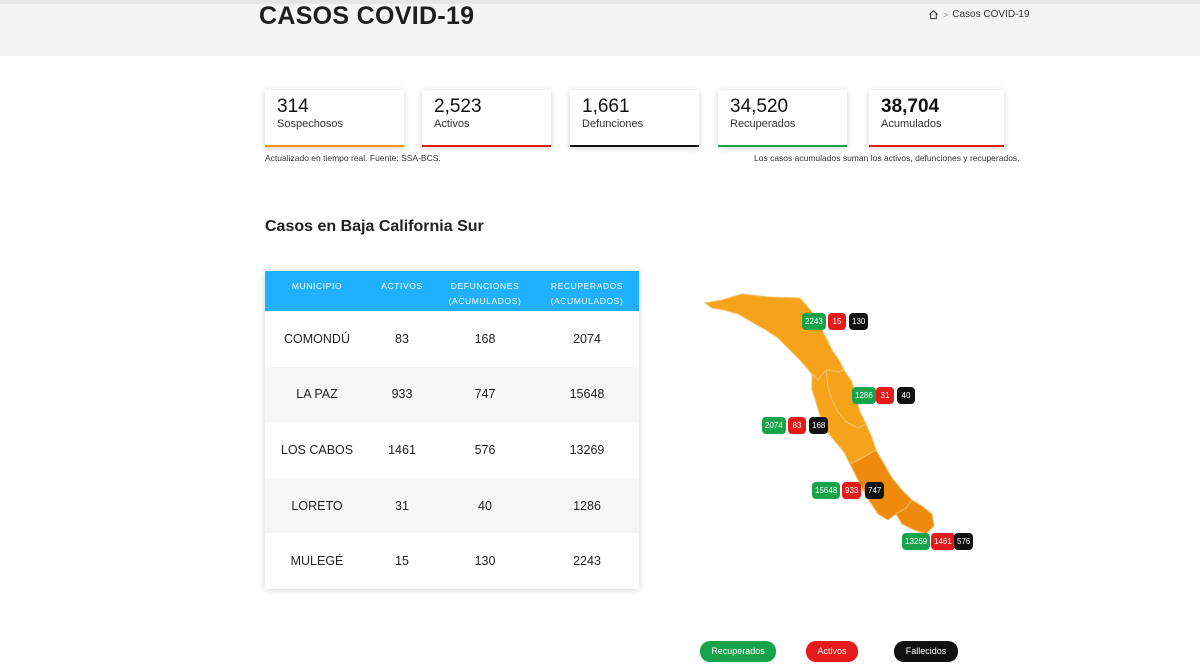  I want to click on table-row: LOS CABOS 1461 576 13269, so click(452, 450).